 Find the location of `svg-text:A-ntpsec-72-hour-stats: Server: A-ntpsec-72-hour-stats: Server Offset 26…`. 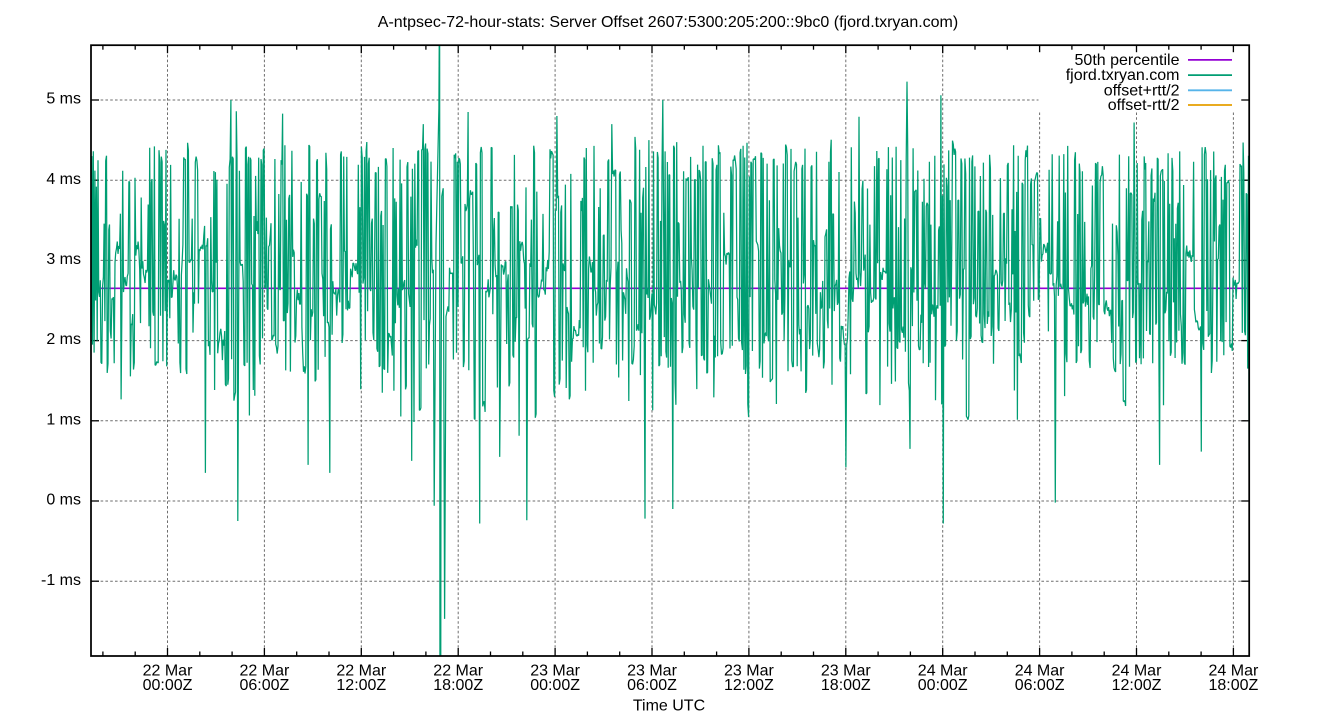

svg-text:A-ntpsec-72-hour-stats: Server: A-ntpsec-72-hour-stats: Server Offset 26… is located at coordinates (668, 22).